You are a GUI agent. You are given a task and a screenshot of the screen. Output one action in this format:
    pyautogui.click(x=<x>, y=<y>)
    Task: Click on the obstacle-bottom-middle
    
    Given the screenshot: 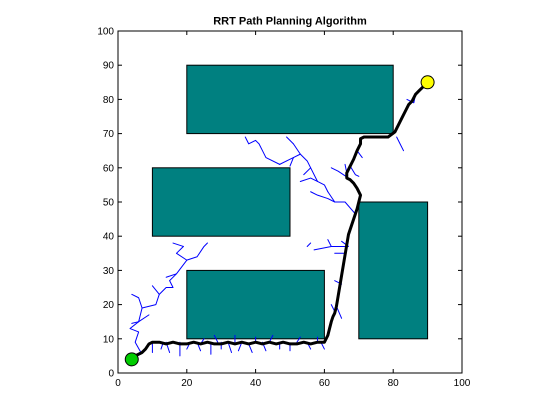 What is the action you would take?
    pyautogui.click(x=255, y=304)
    